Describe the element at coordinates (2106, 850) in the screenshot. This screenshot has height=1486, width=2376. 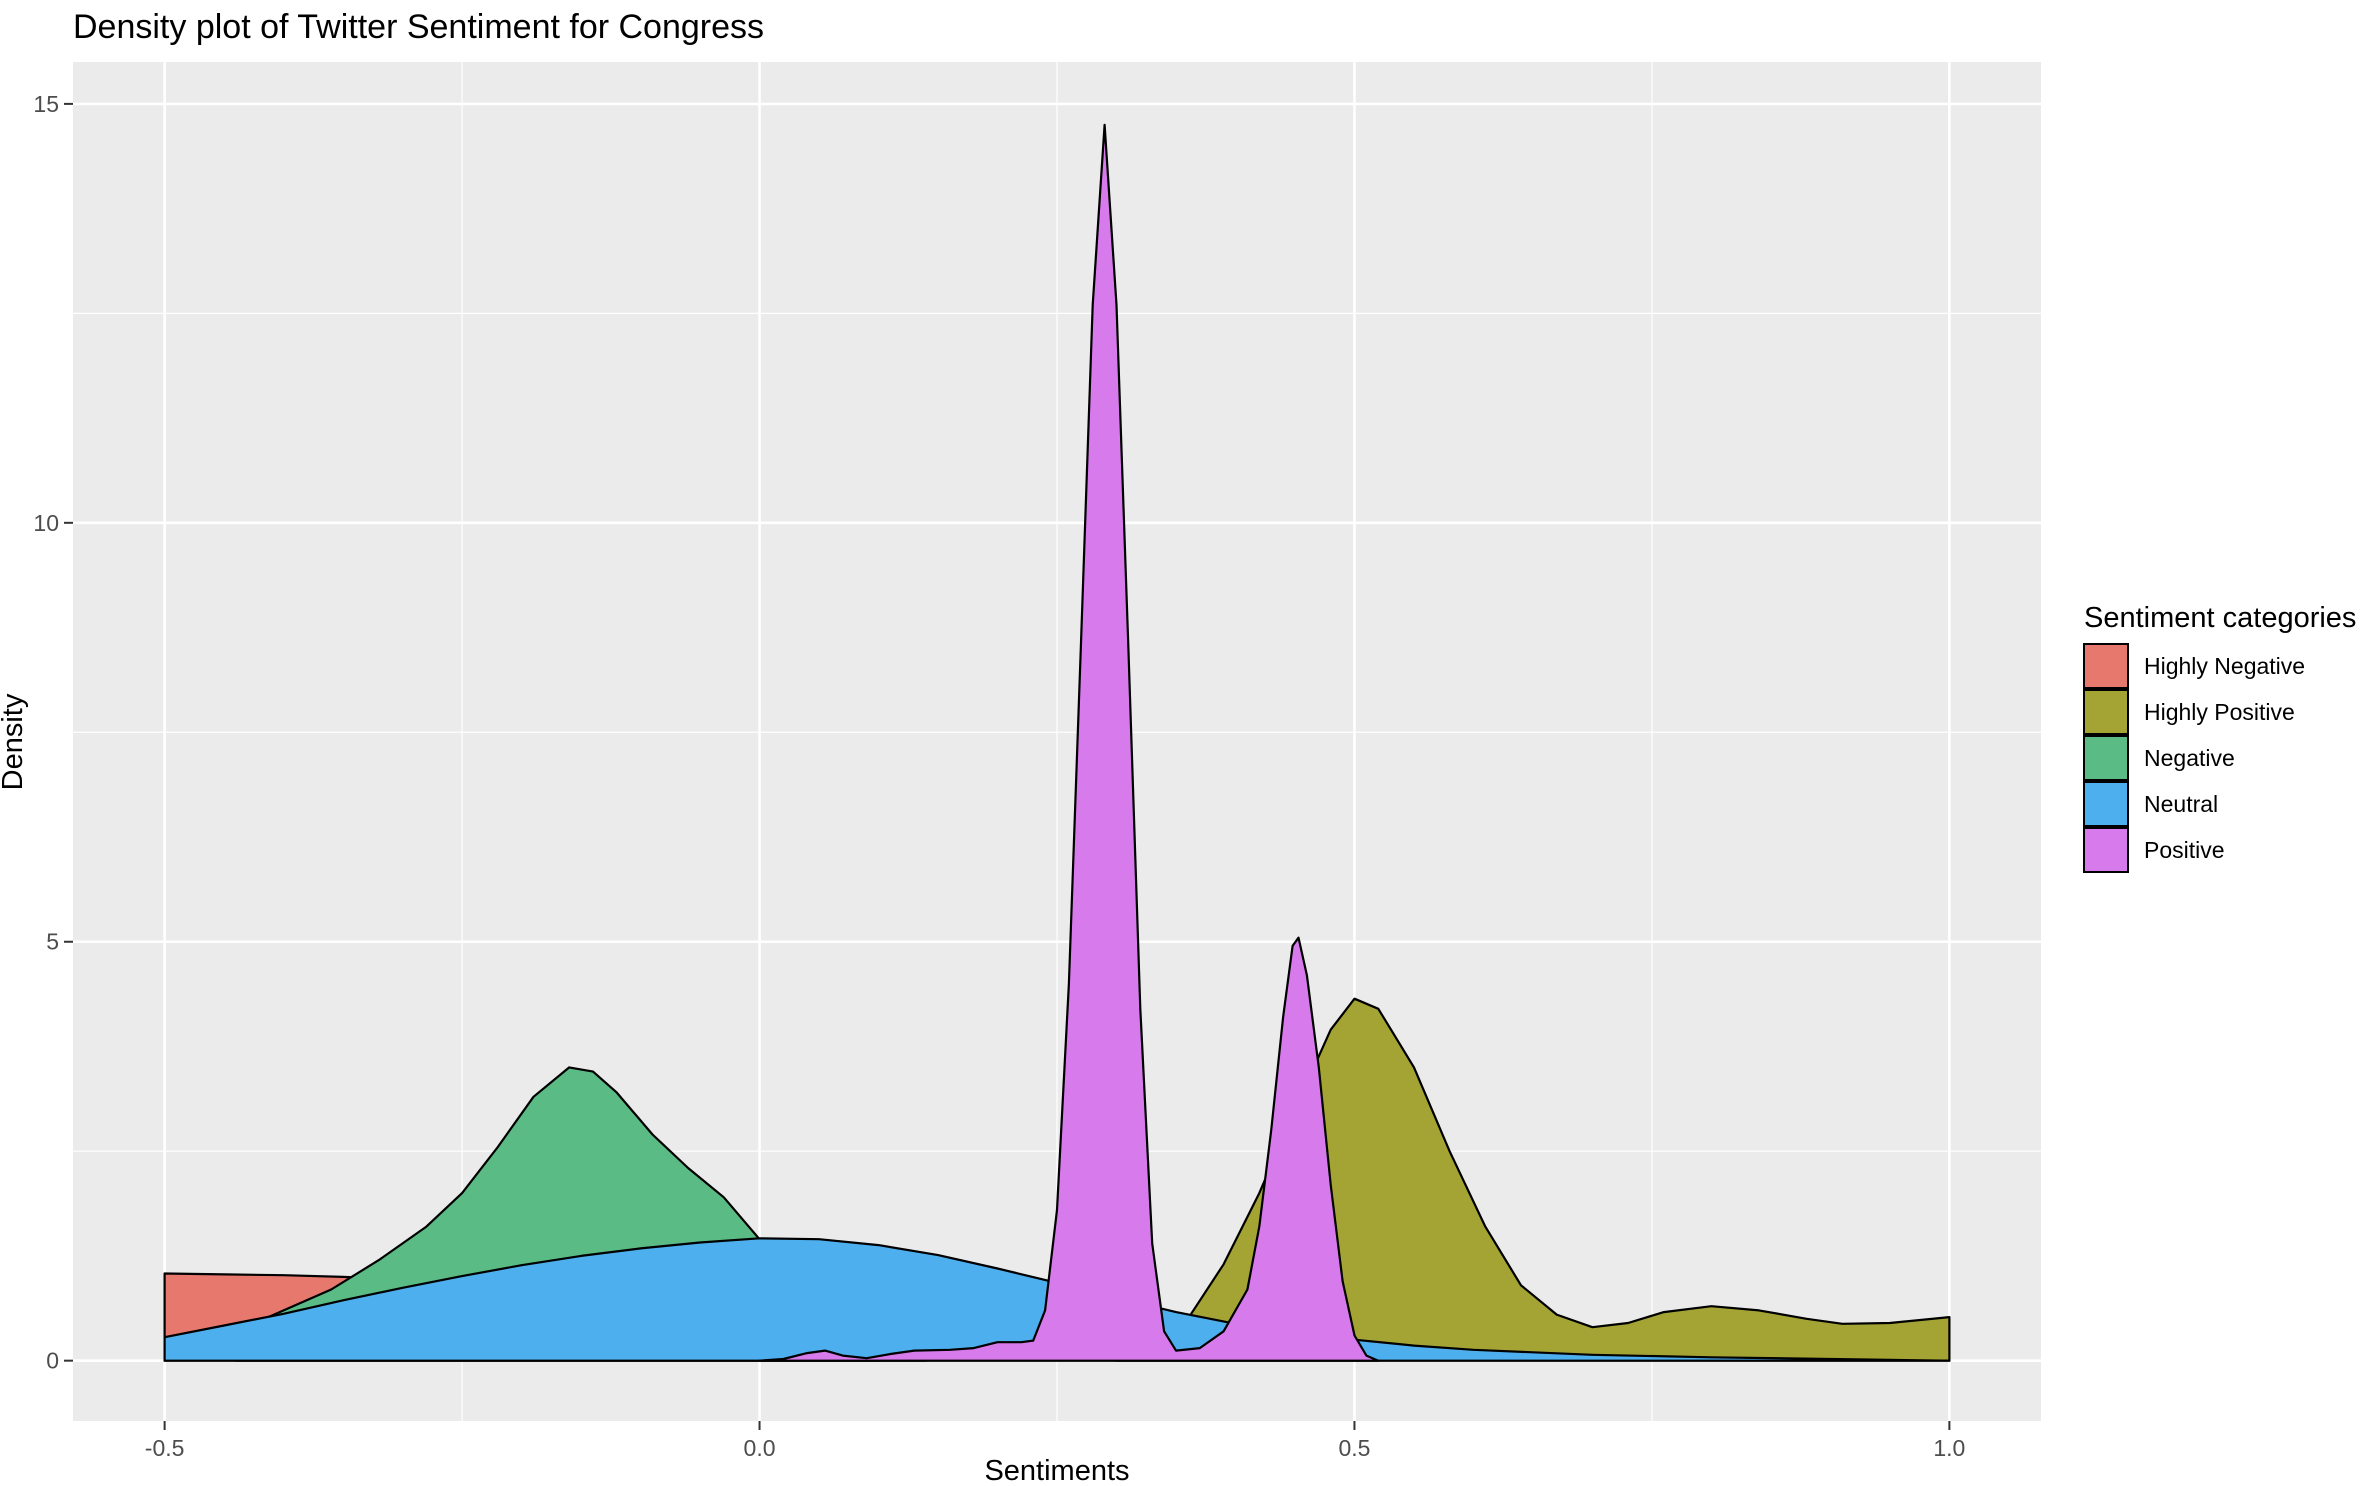
I see `legend-key-positive` at that location.